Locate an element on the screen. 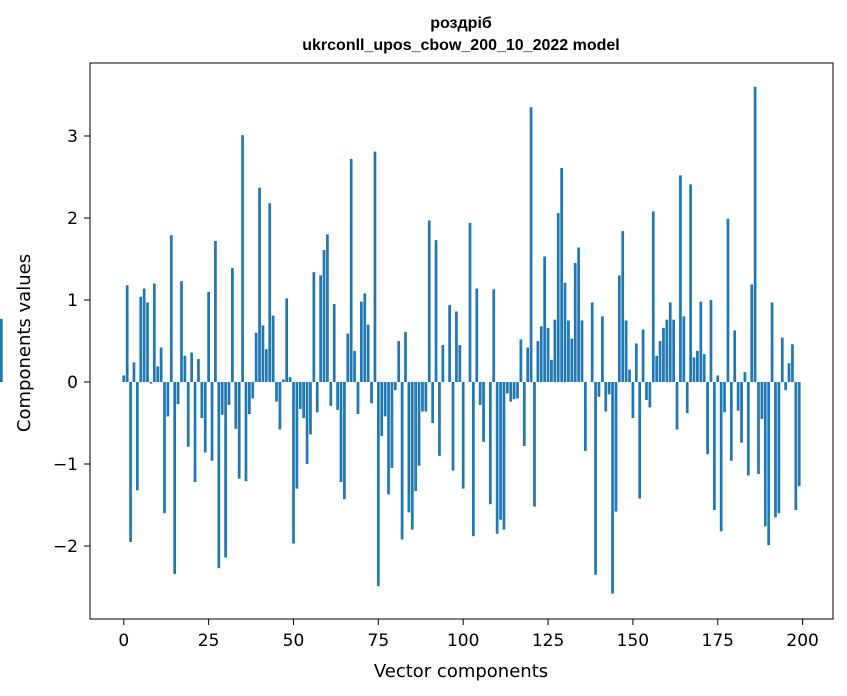 Image resolution: width=847 pixels, height=696 pixels. y-tick-label: −2 is located at coordinates (65, 547).